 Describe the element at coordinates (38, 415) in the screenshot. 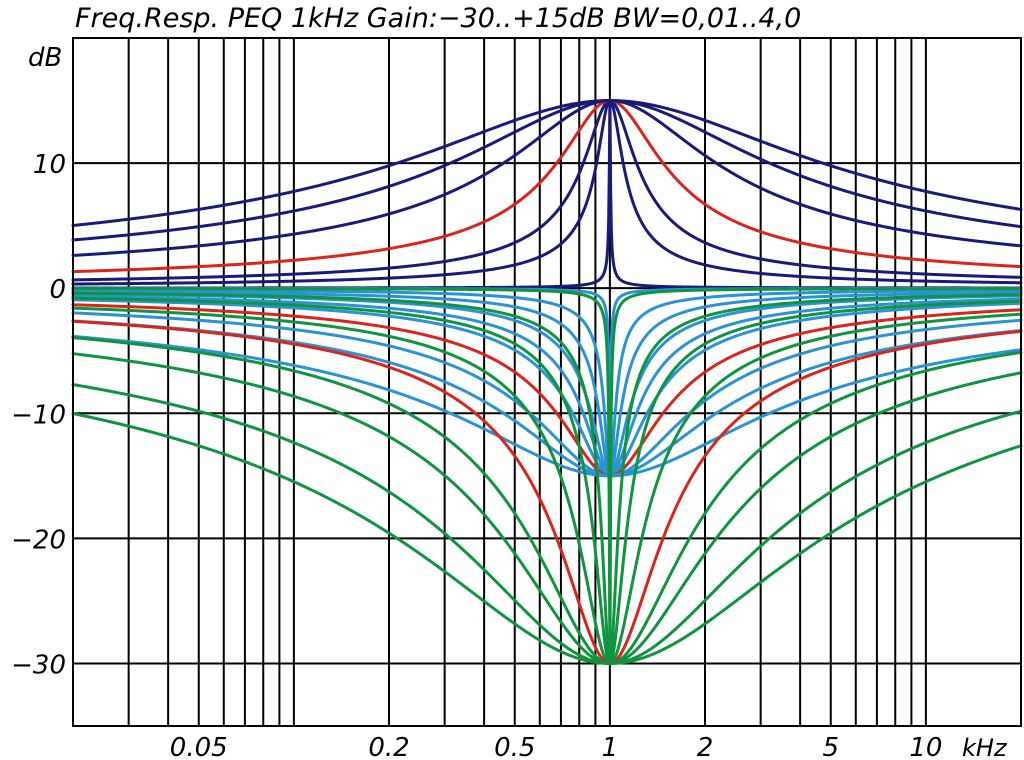

I see `y-tick-label: −10` at that location.